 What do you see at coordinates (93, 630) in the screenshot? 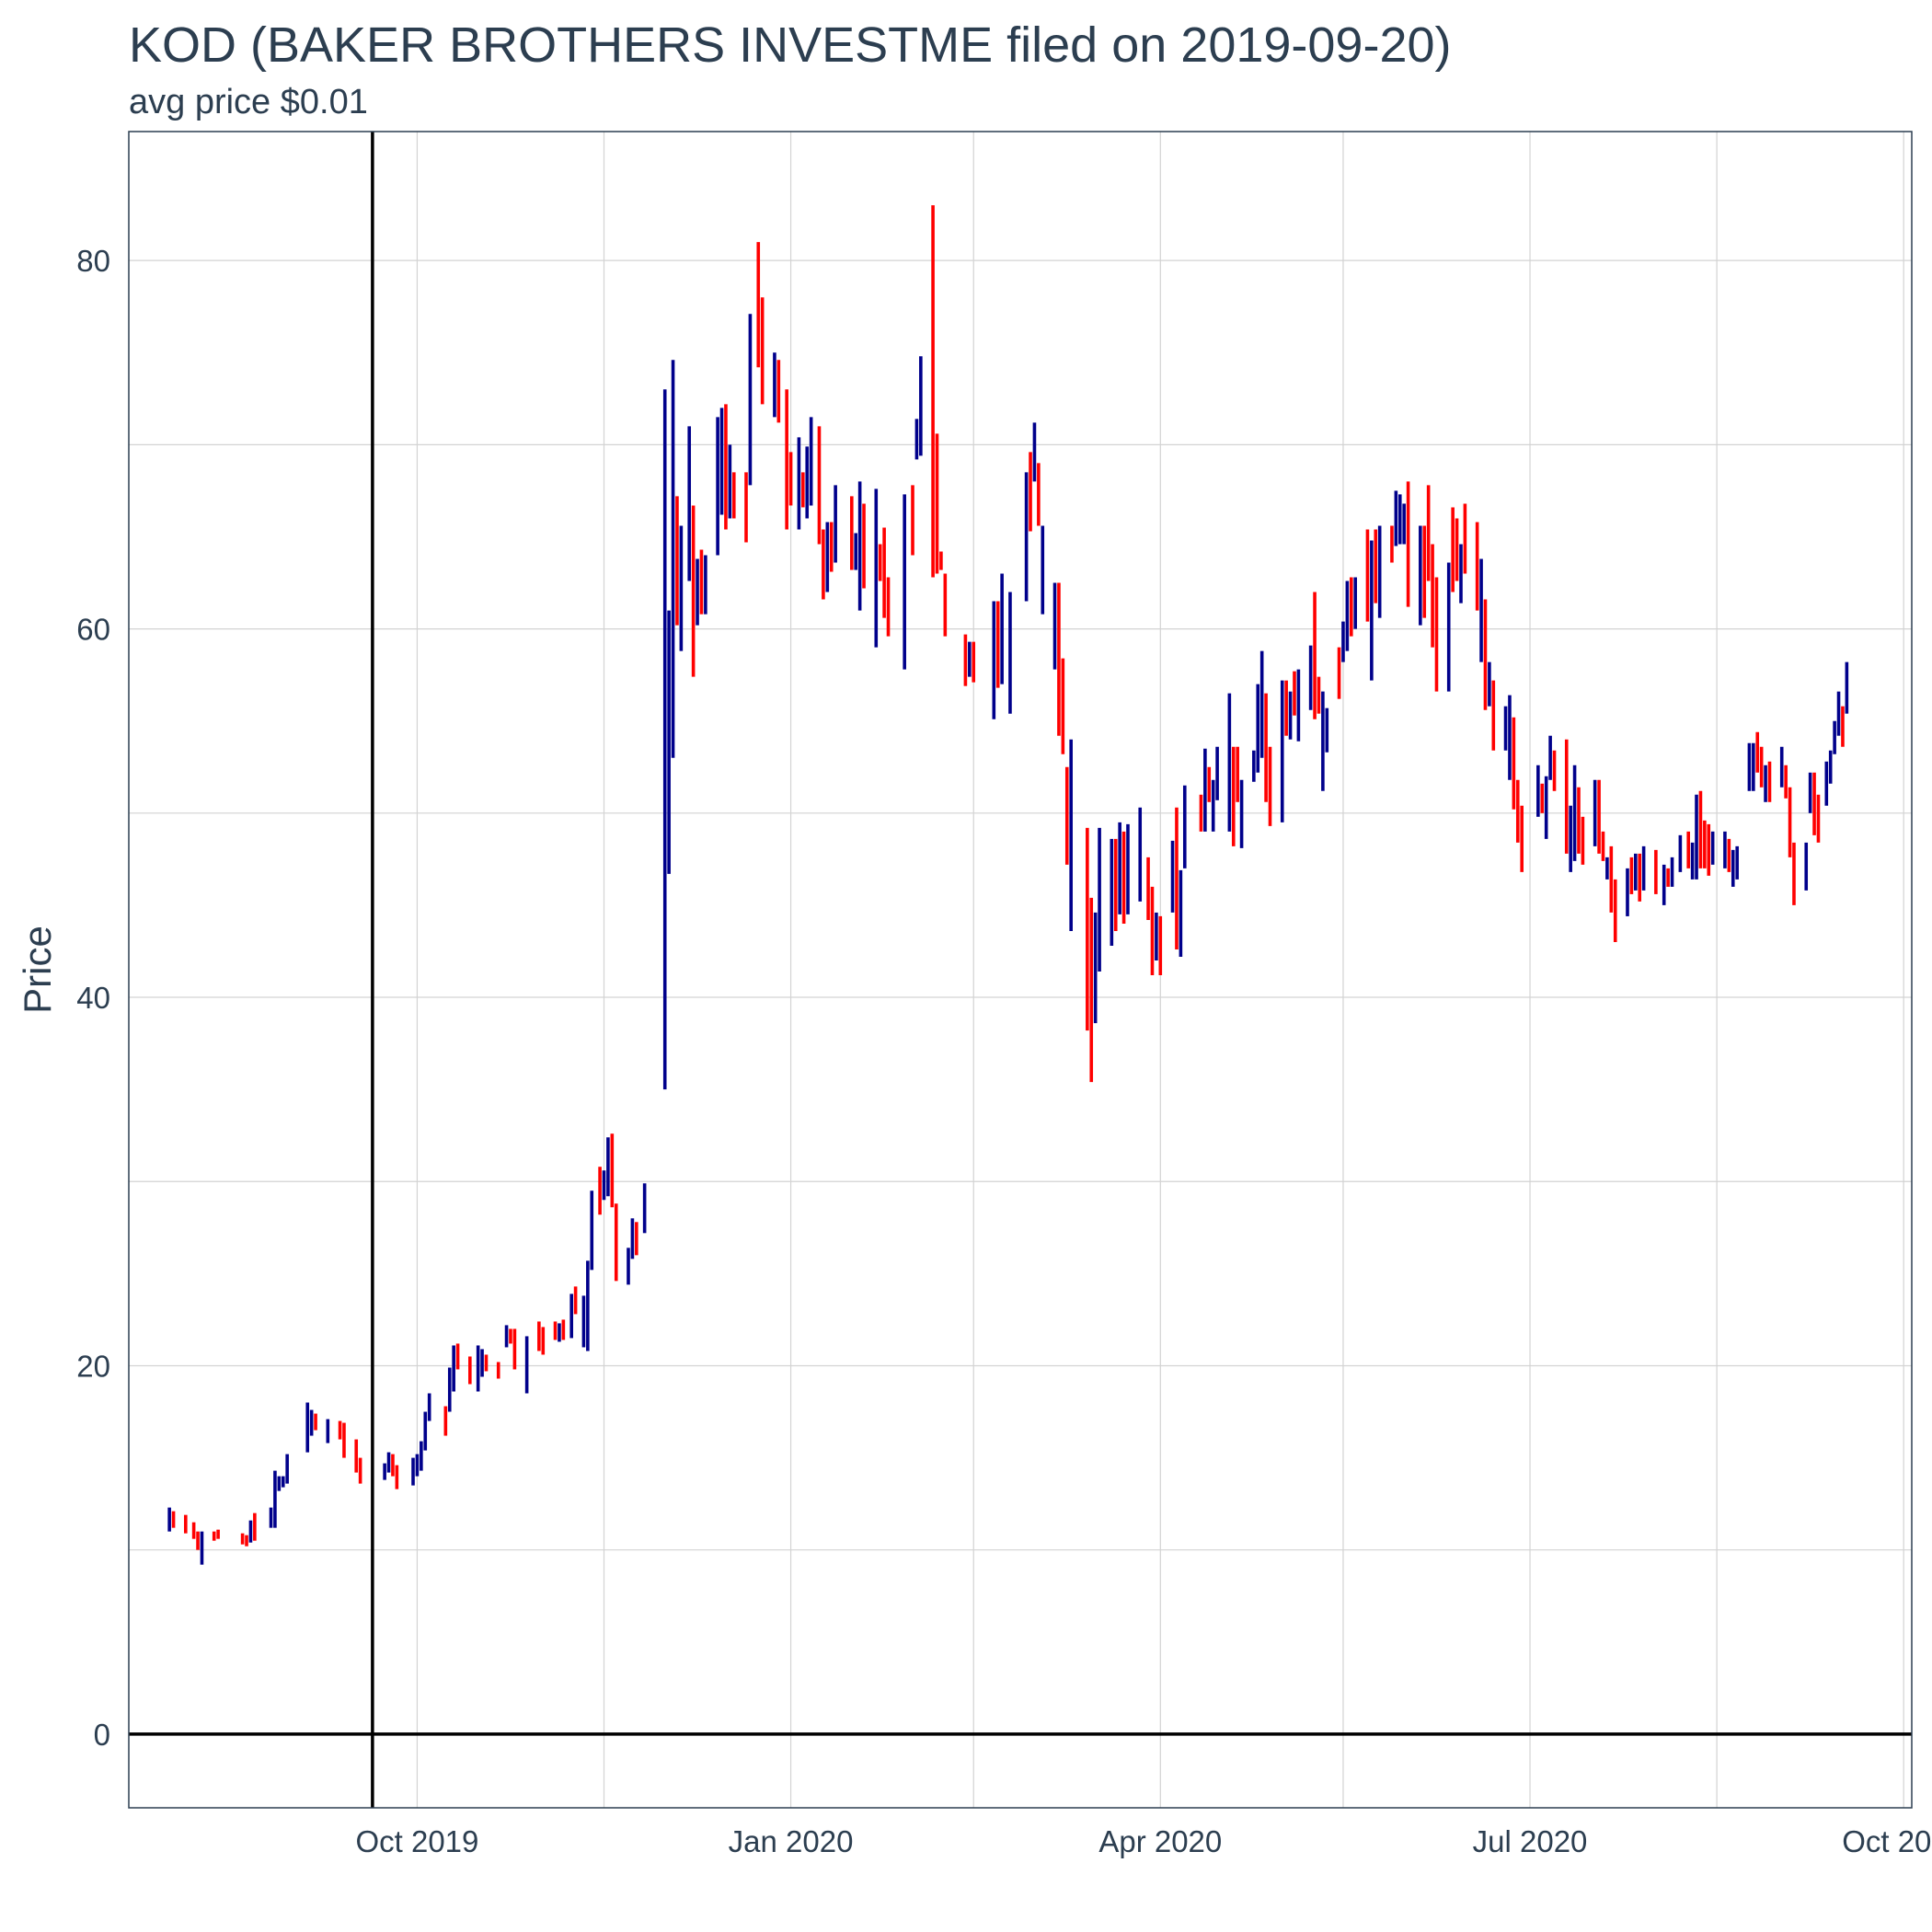
I see `y-tick-label: 60` at bounding box center [93, 630].